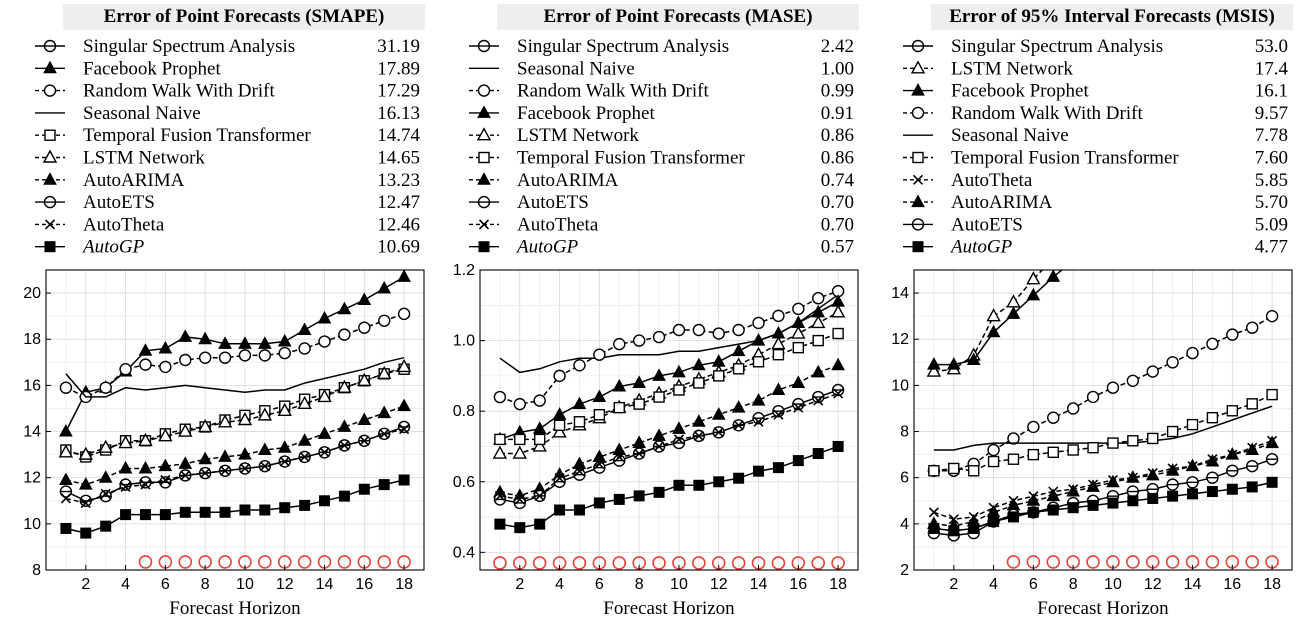 This screenshot has height=626, width=1310. What do you see at coordinates (197, 135) in the screenshot?
I see `legend-label: Temporal Fusion Transformer` at bounding box center [197, 135].